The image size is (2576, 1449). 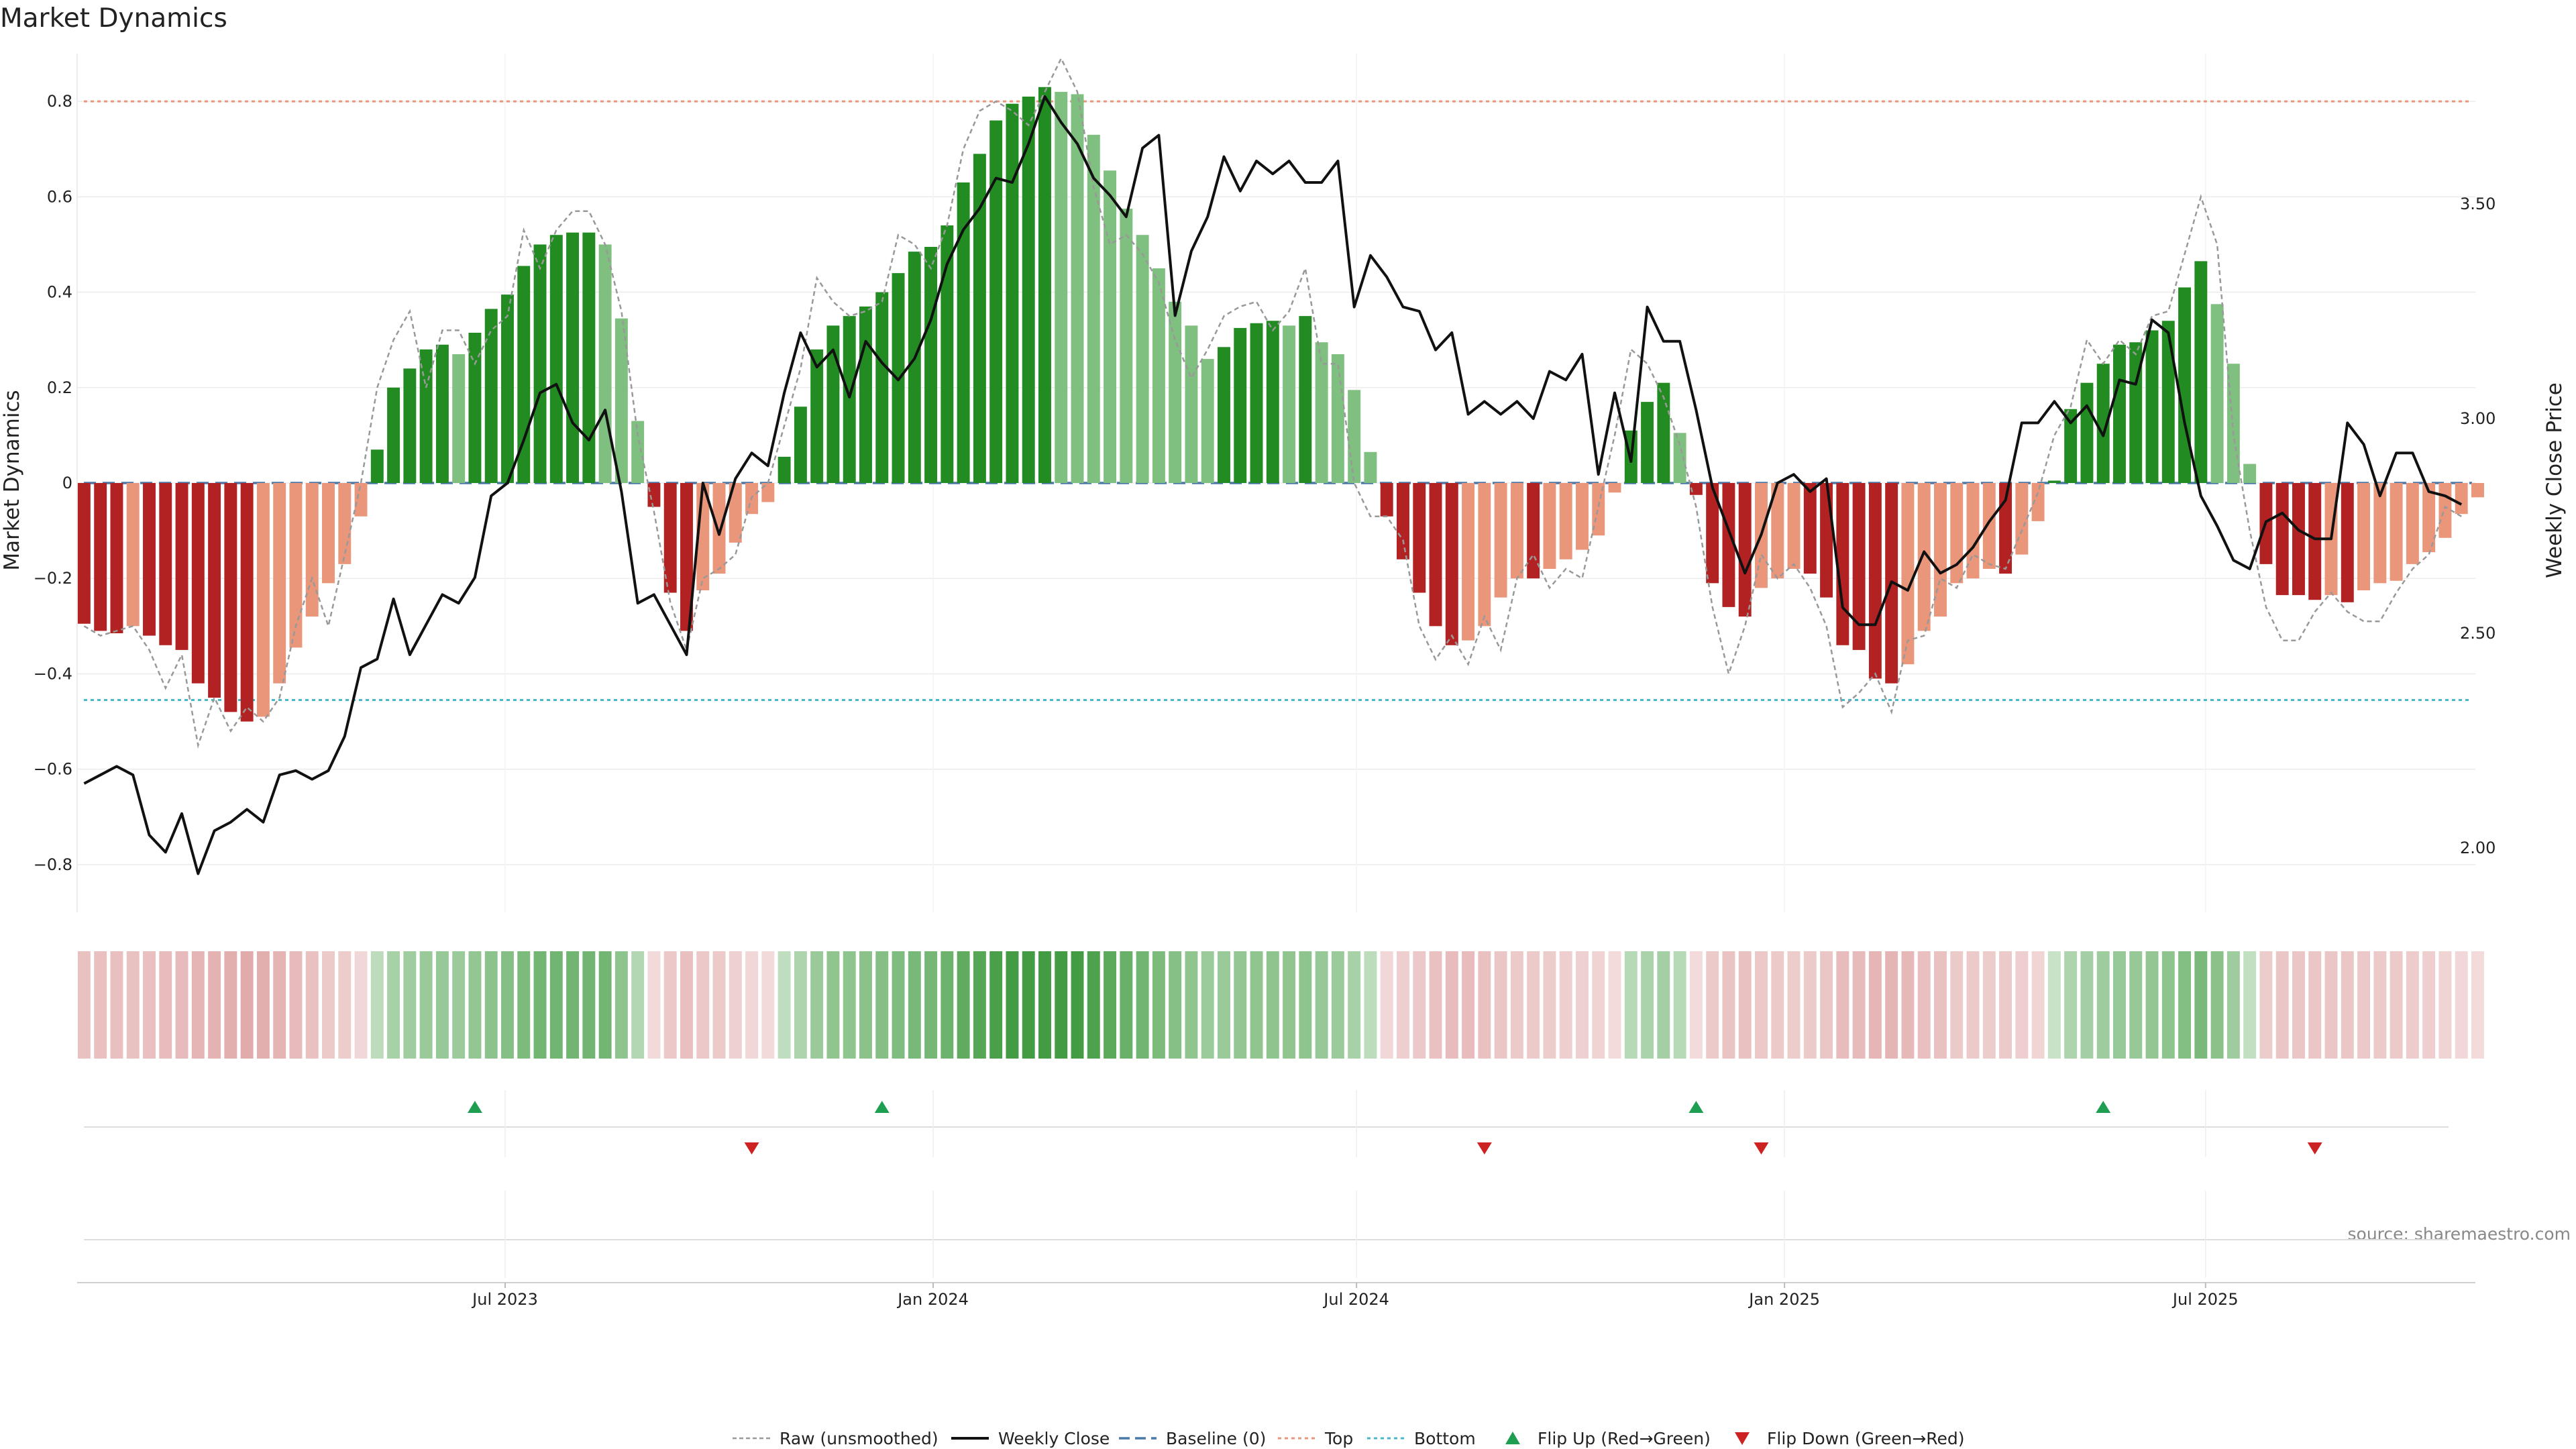 I want to click on y-tick-label: 0.8, so click(x=59, y=101).